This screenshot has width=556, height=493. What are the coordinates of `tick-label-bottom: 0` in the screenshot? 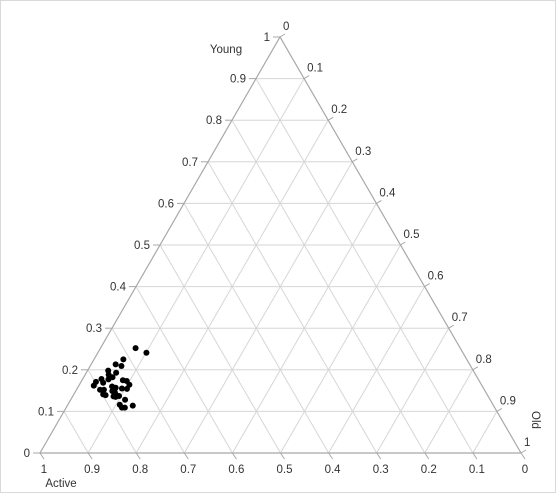 It's located at (525, 470).